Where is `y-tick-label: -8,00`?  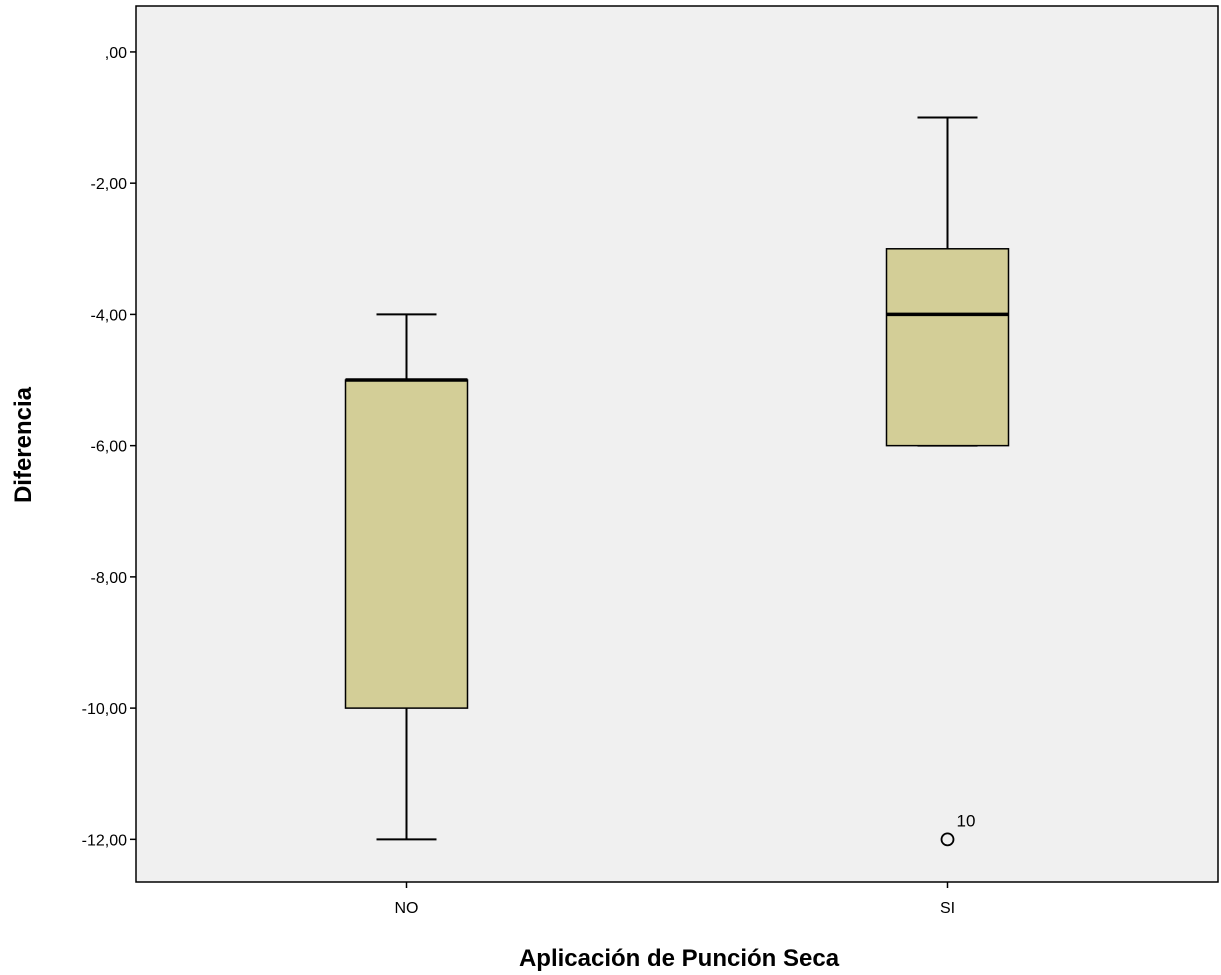
y-tick-label: -8,00 is located at coordinates (109, 578).